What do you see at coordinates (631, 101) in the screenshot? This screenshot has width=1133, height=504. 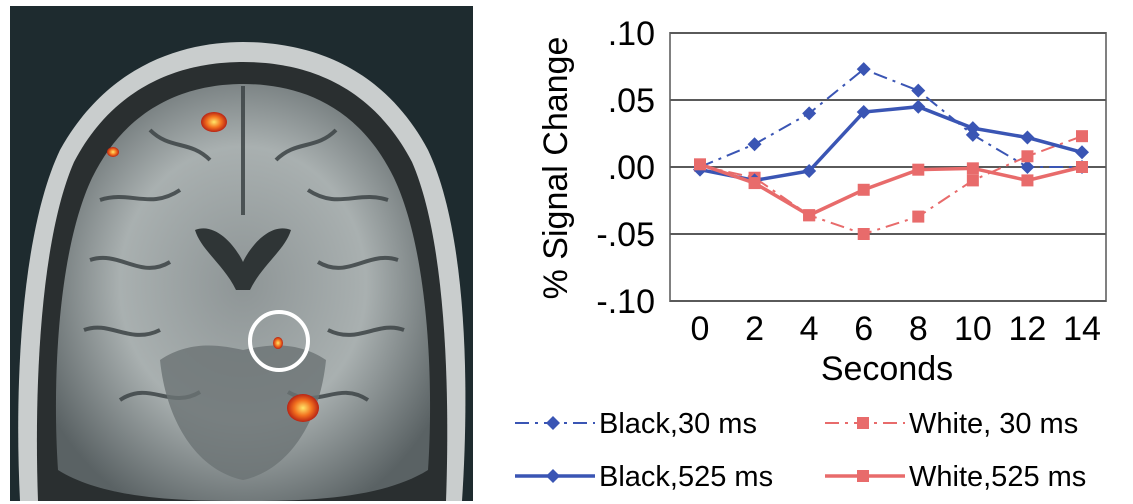 I see `y-tick-label: .05` at bounding box center [631, 101].